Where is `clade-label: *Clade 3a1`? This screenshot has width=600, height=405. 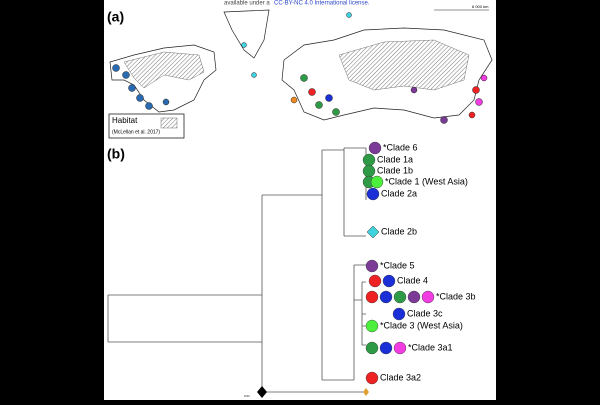 clade-label: *Clade 3a1 is located at coordinates (430, 347).